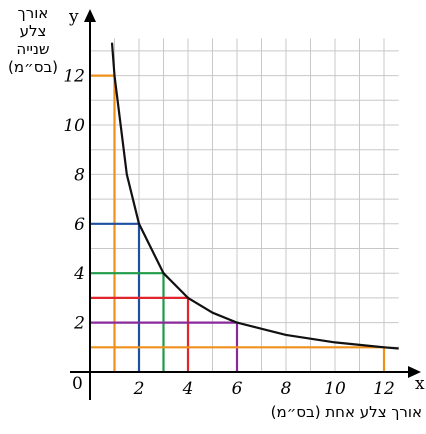  I want to click on y-axis-title: אורך צלע שנייה (בס״מ), so click(33, 40).